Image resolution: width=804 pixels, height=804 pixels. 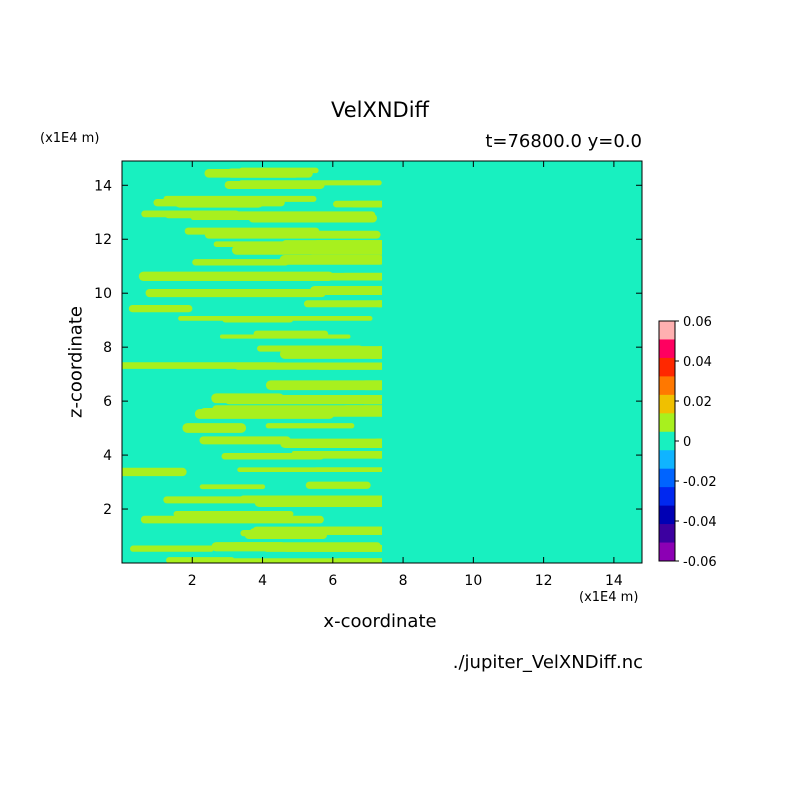 I want to click on y-tick-label: 2, so click(x=107, y=510).